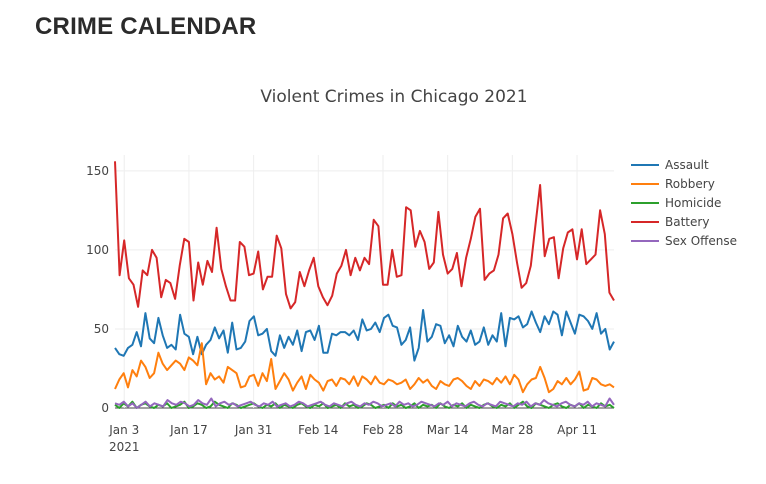 This screenshot has width=766, height=484. I want to click on y-tick-label: 150, so click(97, 171).